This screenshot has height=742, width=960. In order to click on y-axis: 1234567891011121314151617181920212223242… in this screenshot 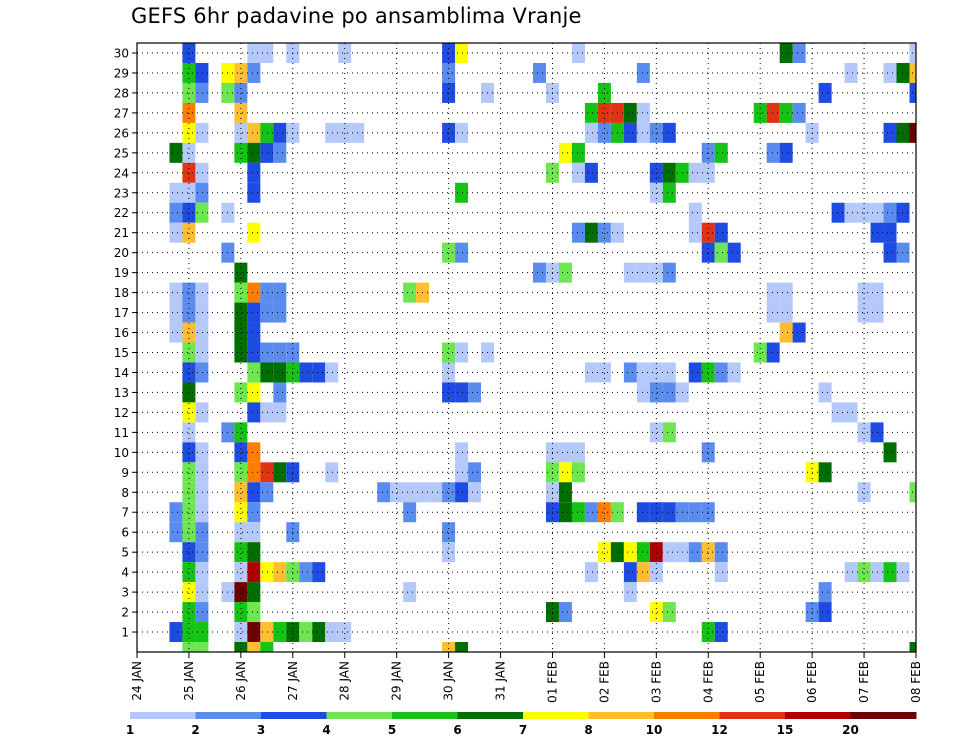, I will do `click(125, 343)`.